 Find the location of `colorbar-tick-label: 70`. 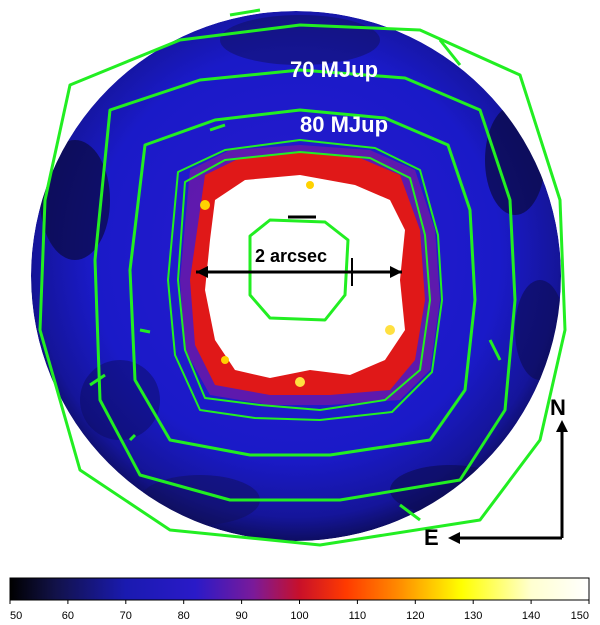

colorbar-tick-label: 70 is located at coordinates (126, 616).